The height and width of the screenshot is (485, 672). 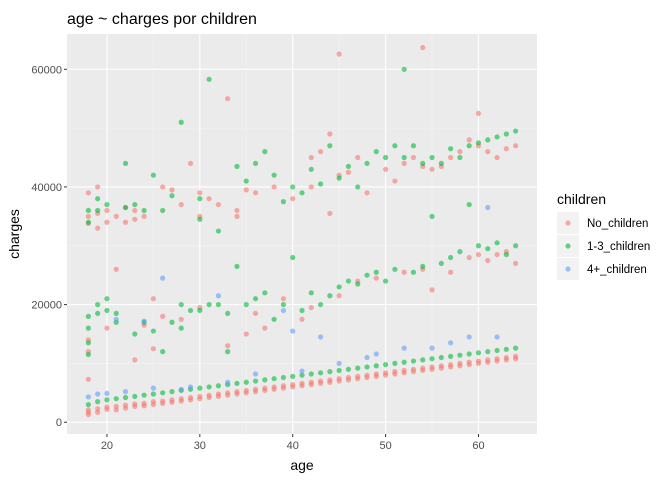 I want to click on legend-label: 4+_children, so click(x=617, y=270).